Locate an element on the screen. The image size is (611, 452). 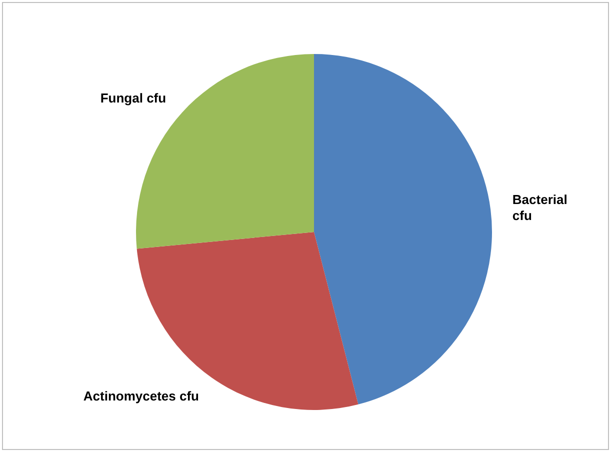
slice-label: Fungal cfu is located at coordinates (133, 98).